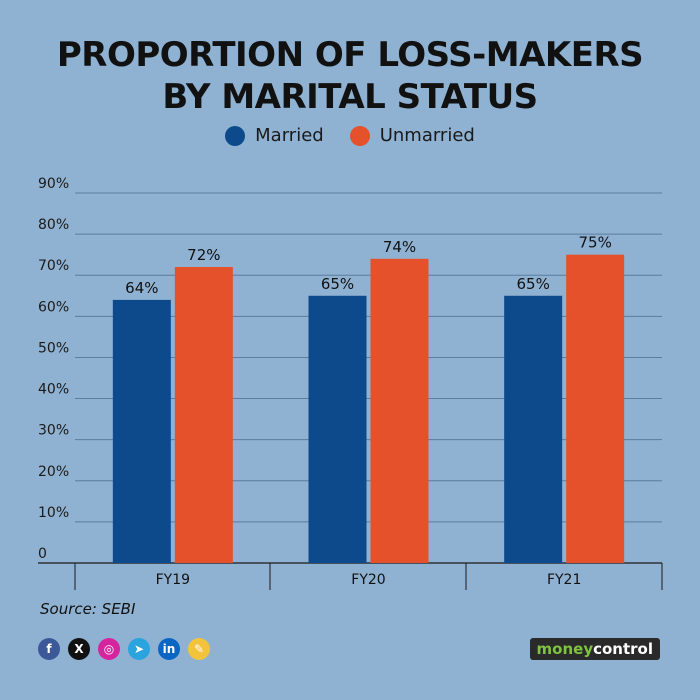 This screenshot has height=700, width=700. What do you see at coordinates (79, 649) in the screenshot?
I see `x-icon: X` at bounding box center [79, 649].